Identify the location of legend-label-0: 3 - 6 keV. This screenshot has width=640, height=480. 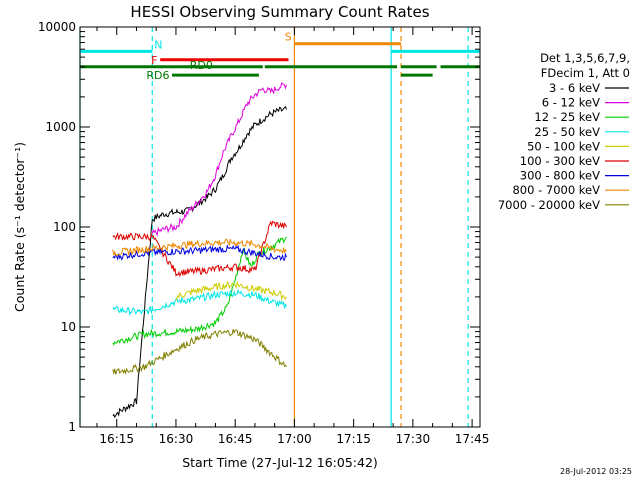
(574, 88).